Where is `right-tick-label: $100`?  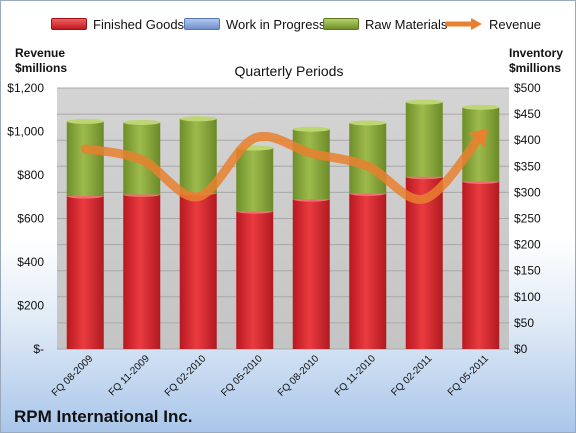
right-tick-label: $100 is located at coordinates (527, 297).